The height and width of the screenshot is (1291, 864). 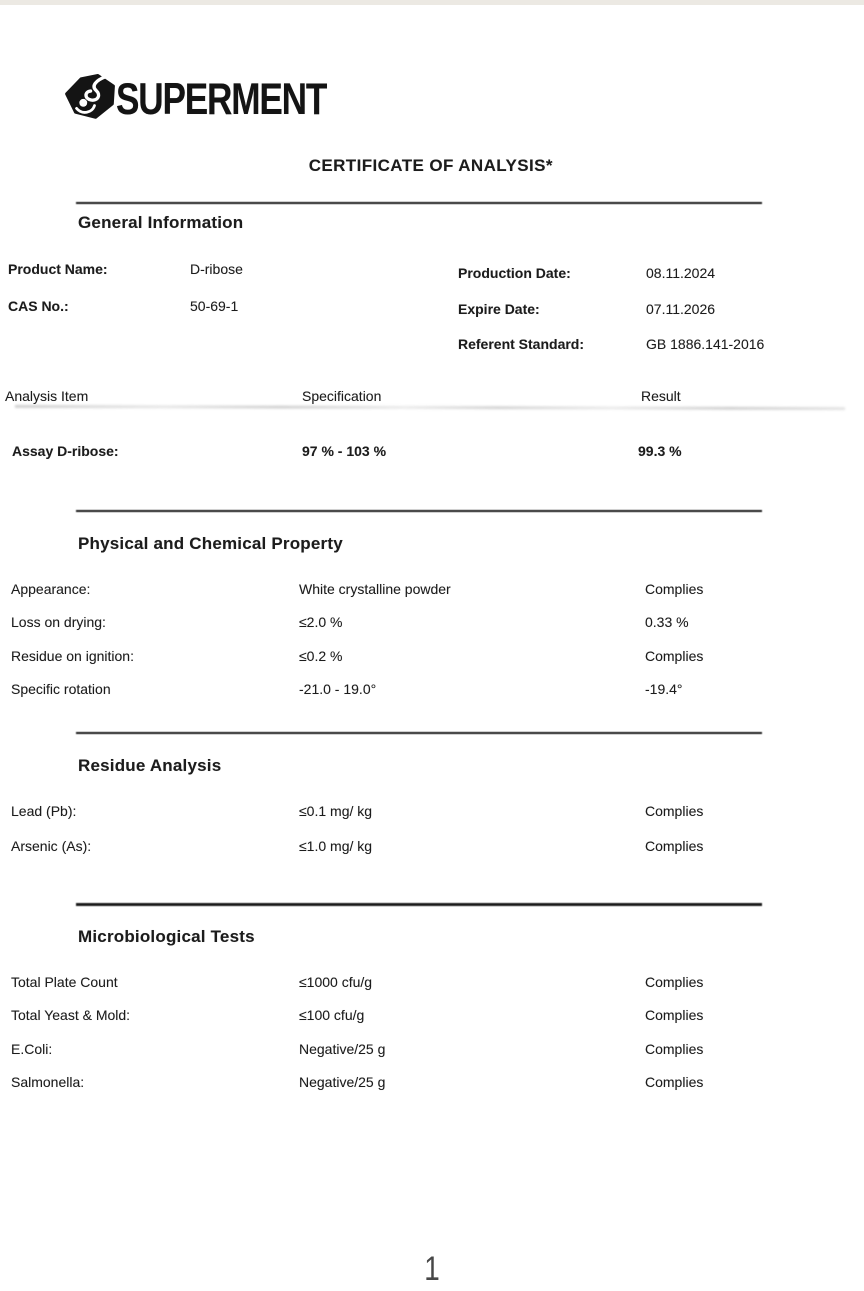 What do you see at coordinates (332, 1015) in the screenshot?
I see `row-spec-value: ≤100 cfu/g` at bounding box center [332, 1015].